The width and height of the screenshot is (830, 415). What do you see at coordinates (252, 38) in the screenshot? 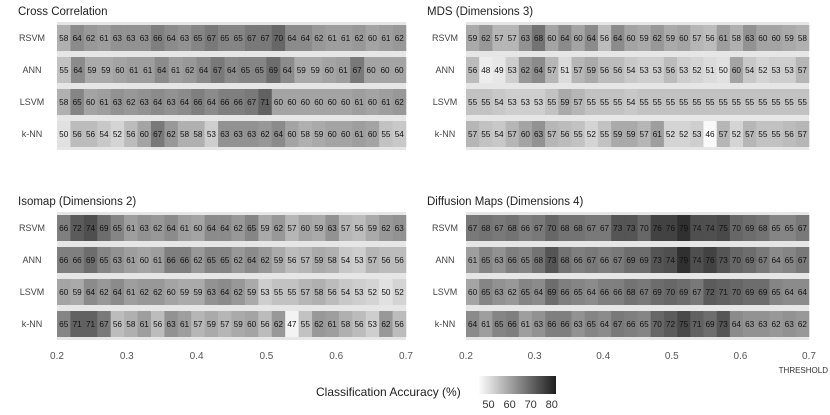
I see `cell-value-label: 67` at bounding box center [252, 38].